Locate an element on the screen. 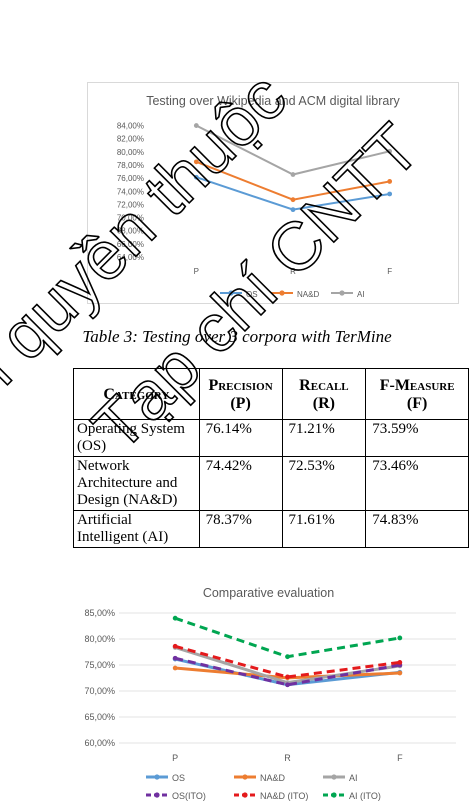  legend-label: AI (ITO) is located at coordinates (365, 796).